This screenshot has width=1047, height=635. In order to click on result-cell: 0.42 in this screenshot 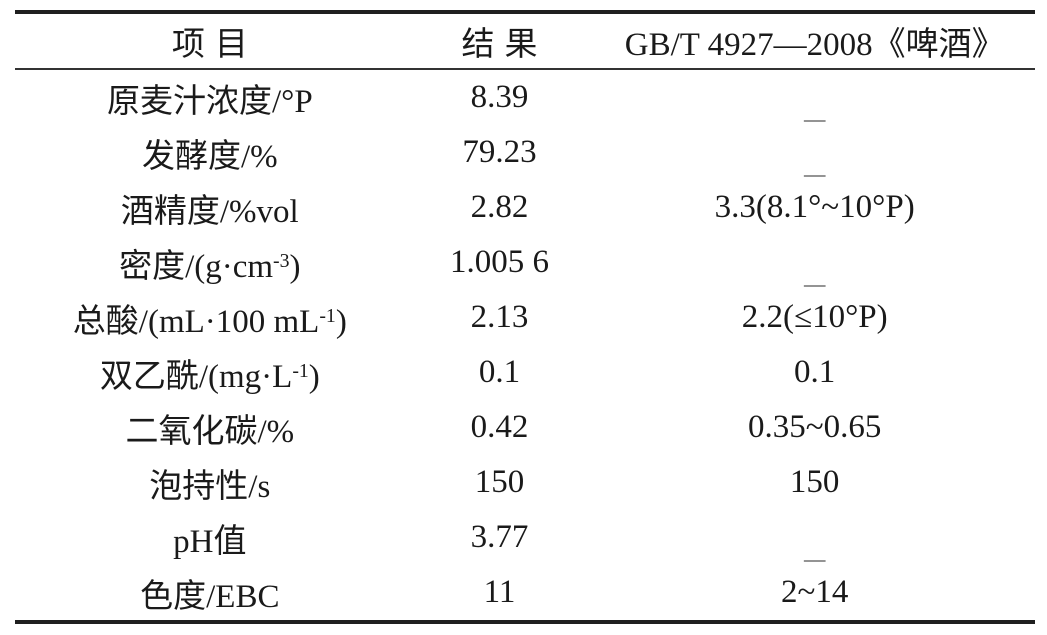, I will do `click(500, 427)`.